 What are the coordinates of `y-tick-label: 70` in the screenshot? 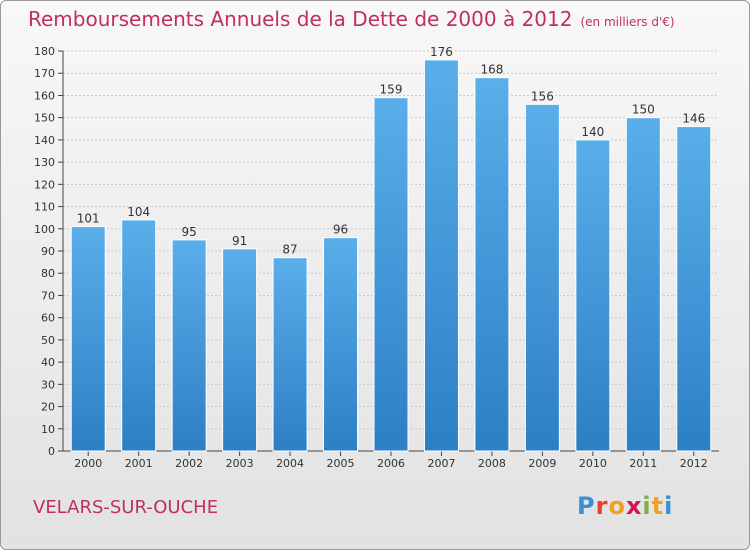 It's located at (48, 295).